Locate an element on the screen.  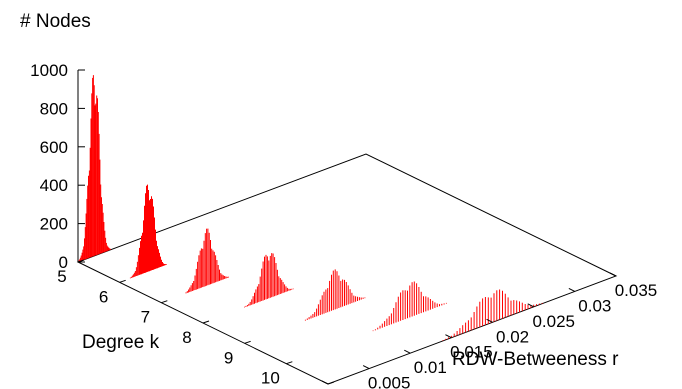
x-tick-label: 10 is located at coordinates (270, 378).